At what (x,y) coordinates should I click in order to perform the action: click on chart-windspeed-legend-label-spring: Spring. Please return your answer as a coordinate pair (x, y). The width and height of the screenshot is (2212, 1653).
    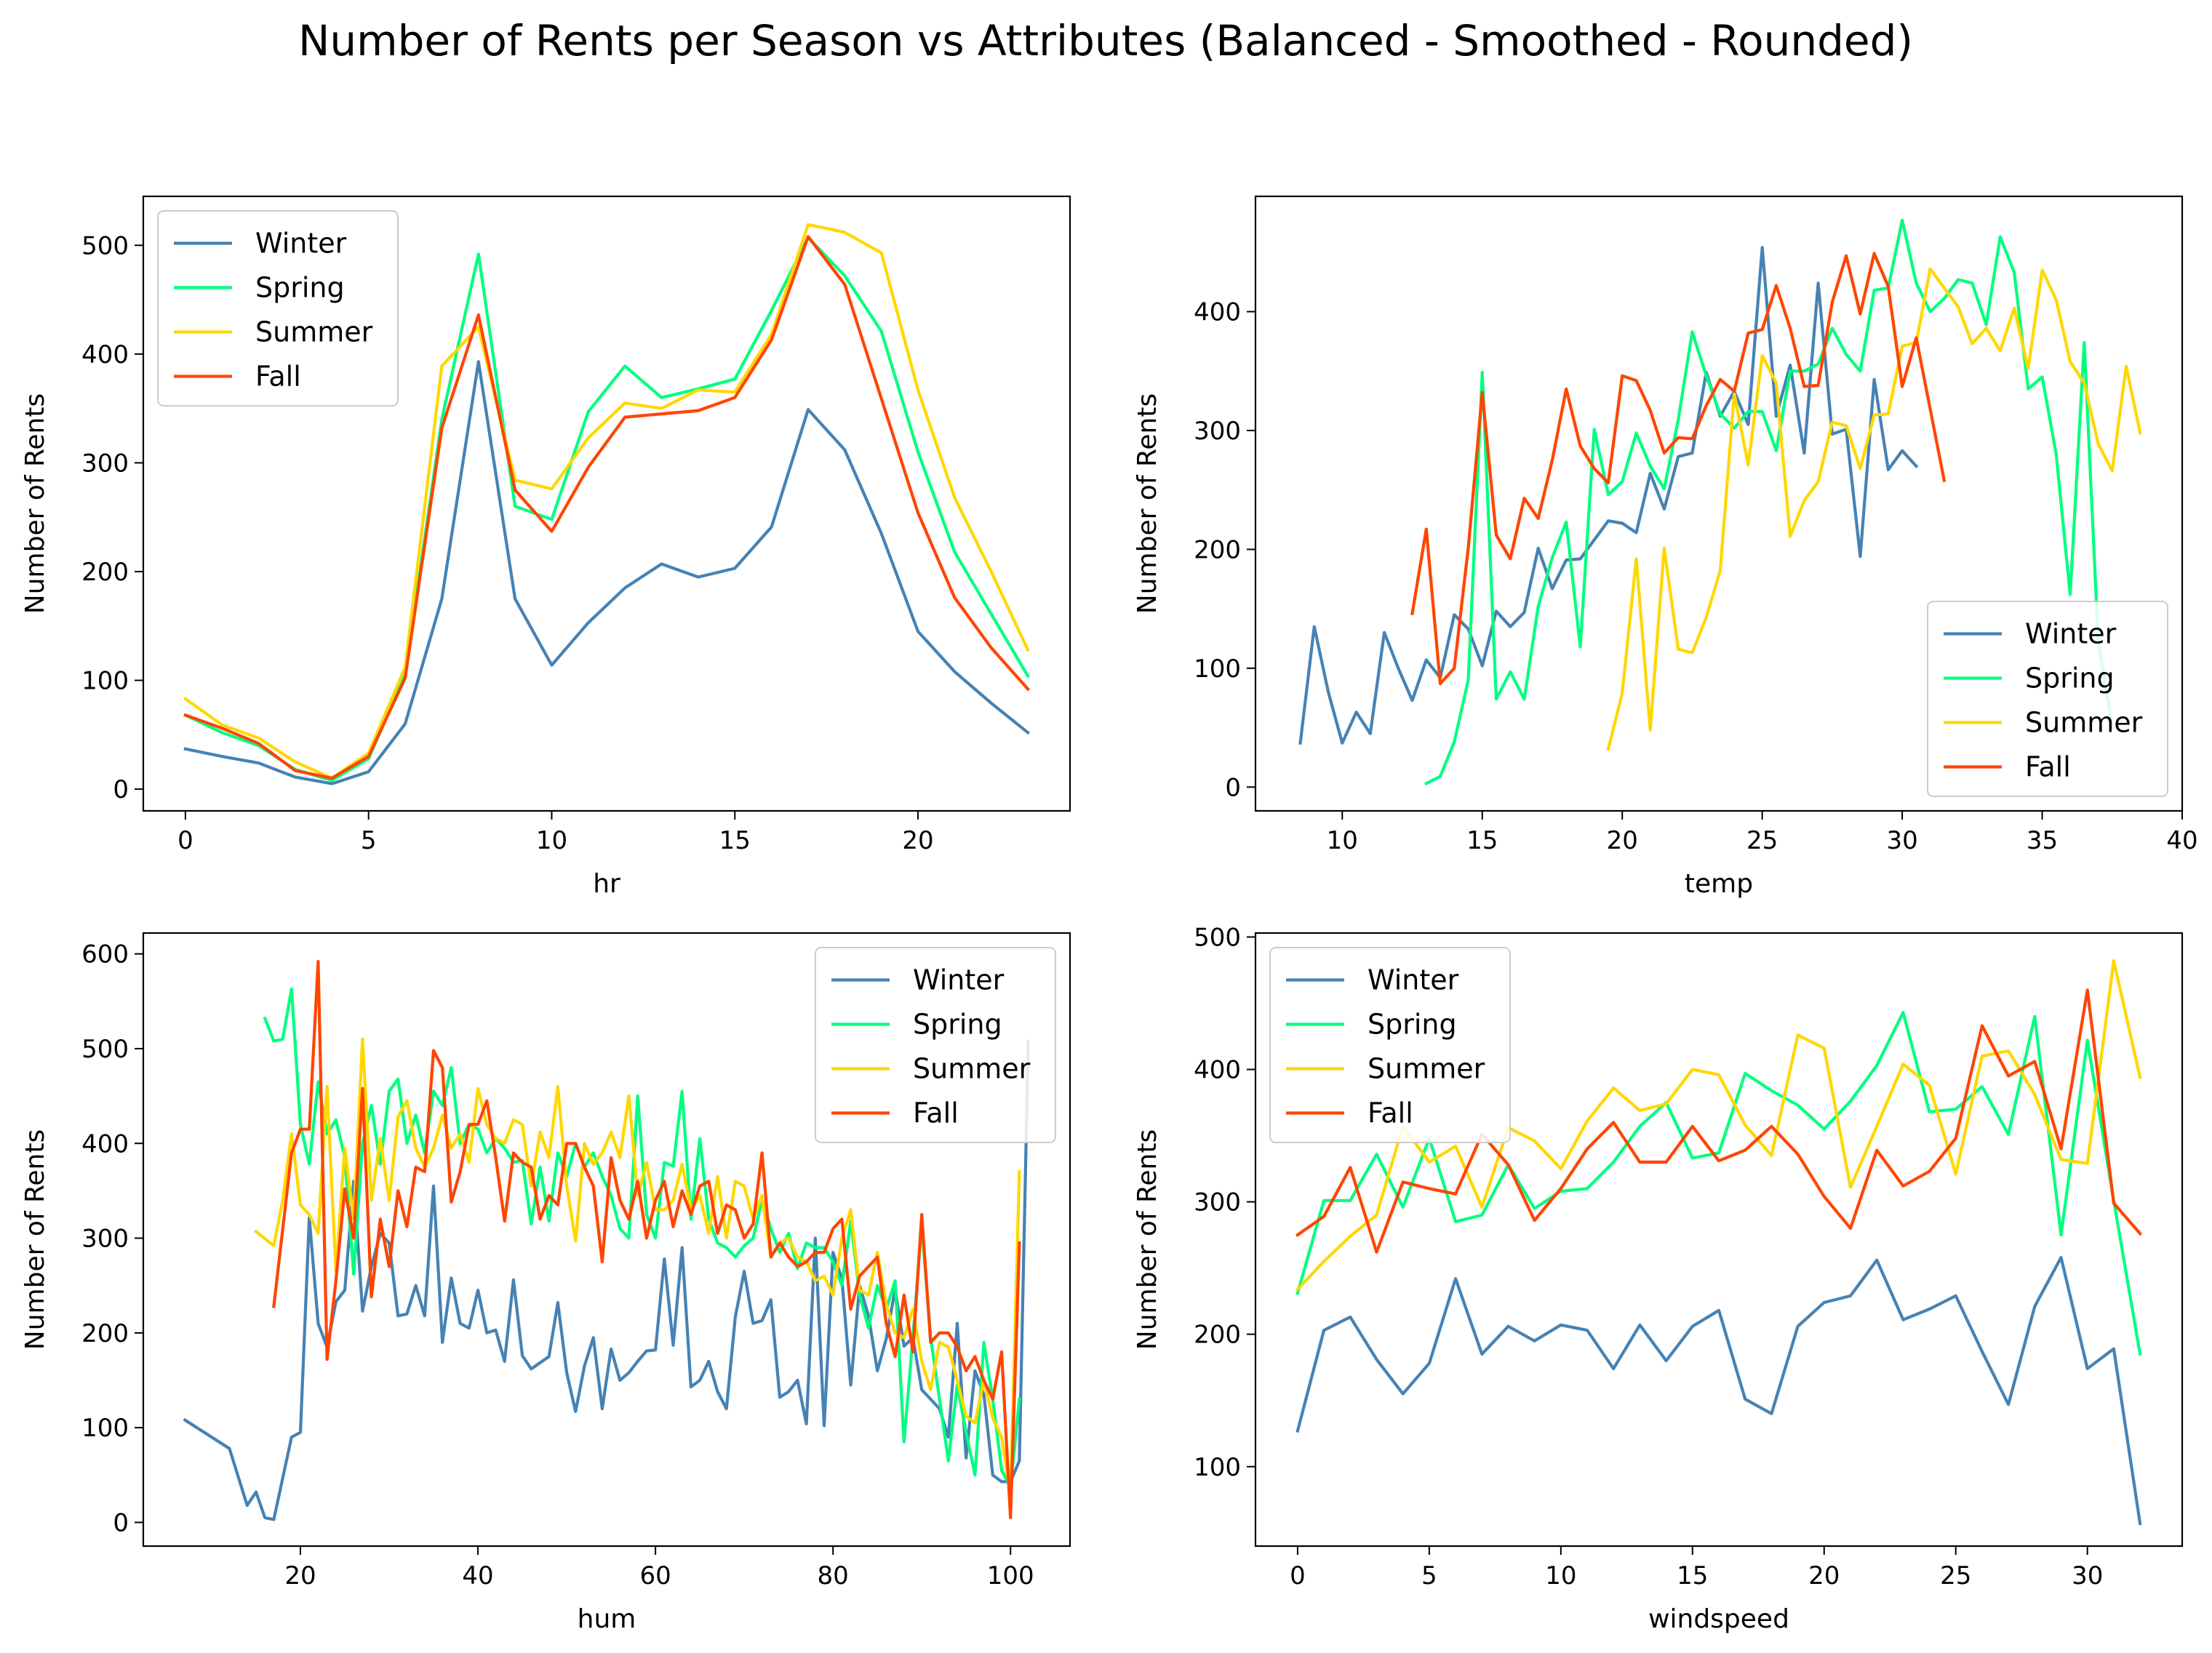
    Looking at the image, I should click on (1412, 1025).